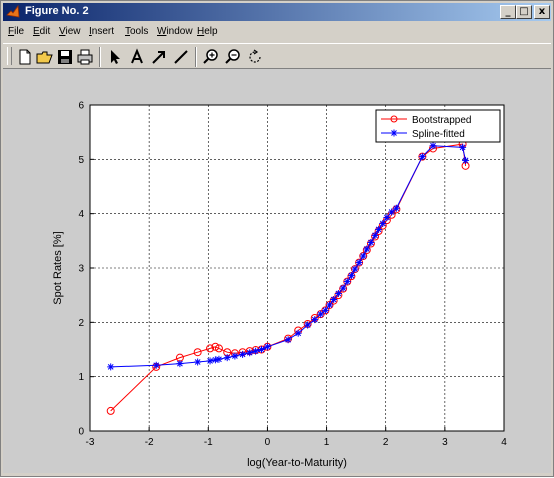 This screenshot has height=478, width=554. Describe the element at coordinates (181, 57) in the screenshot. I see `line-icon` at that location.